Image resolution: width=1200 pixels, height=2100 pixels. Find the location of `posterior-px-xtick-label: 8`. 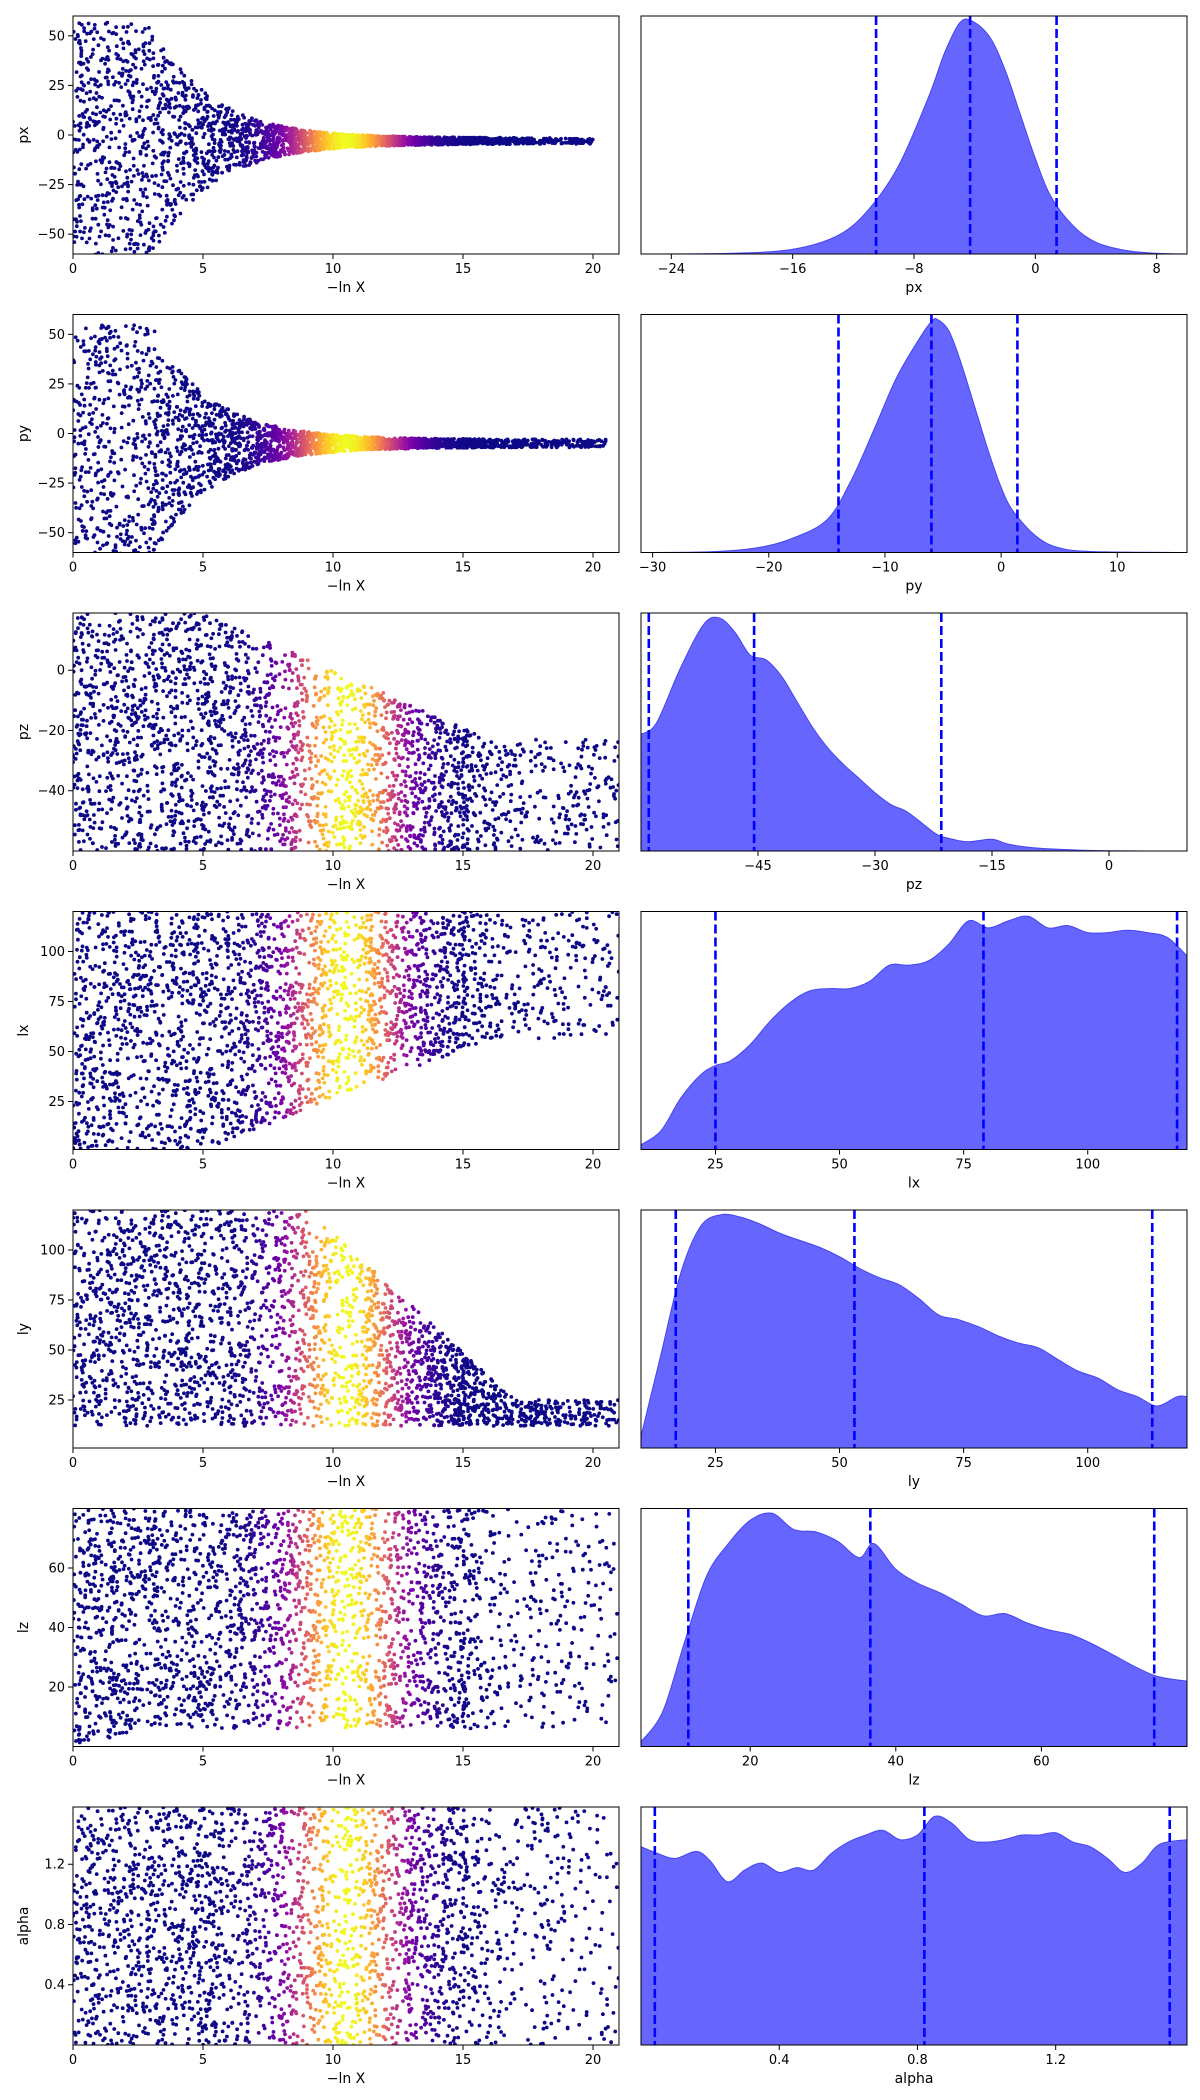

posterior-px-xtick-label: 8 is located at coordinates (1157, 269).